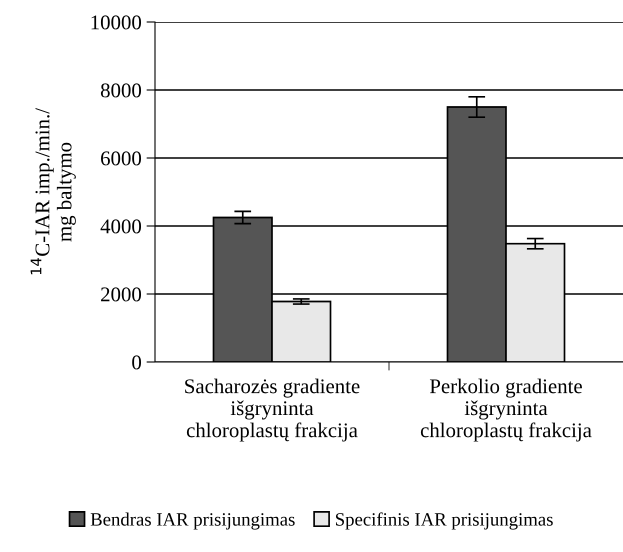  Describe the element at coordinates (506, 410) in the screenshot. I see `x-tick-label: Perkolio gradiente išgryninta chloroplastų frakcija` at that location.